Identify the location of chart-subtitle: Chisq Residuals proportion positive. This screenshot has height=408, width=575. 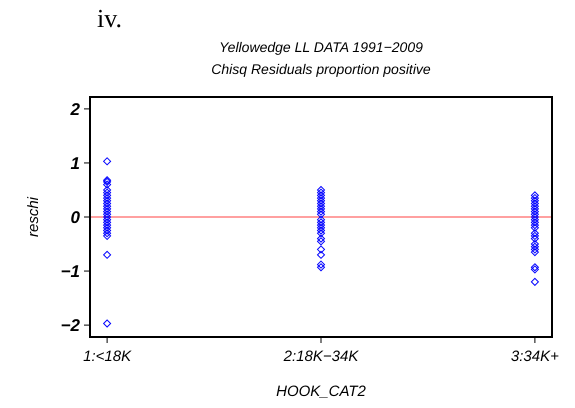
(321, 69).